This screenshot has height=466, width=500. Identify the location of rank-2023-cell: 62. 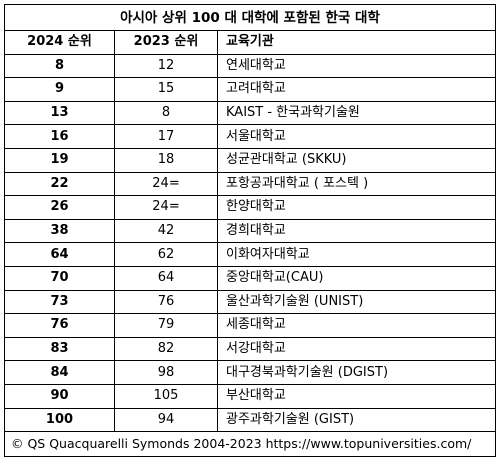
(166, 254).